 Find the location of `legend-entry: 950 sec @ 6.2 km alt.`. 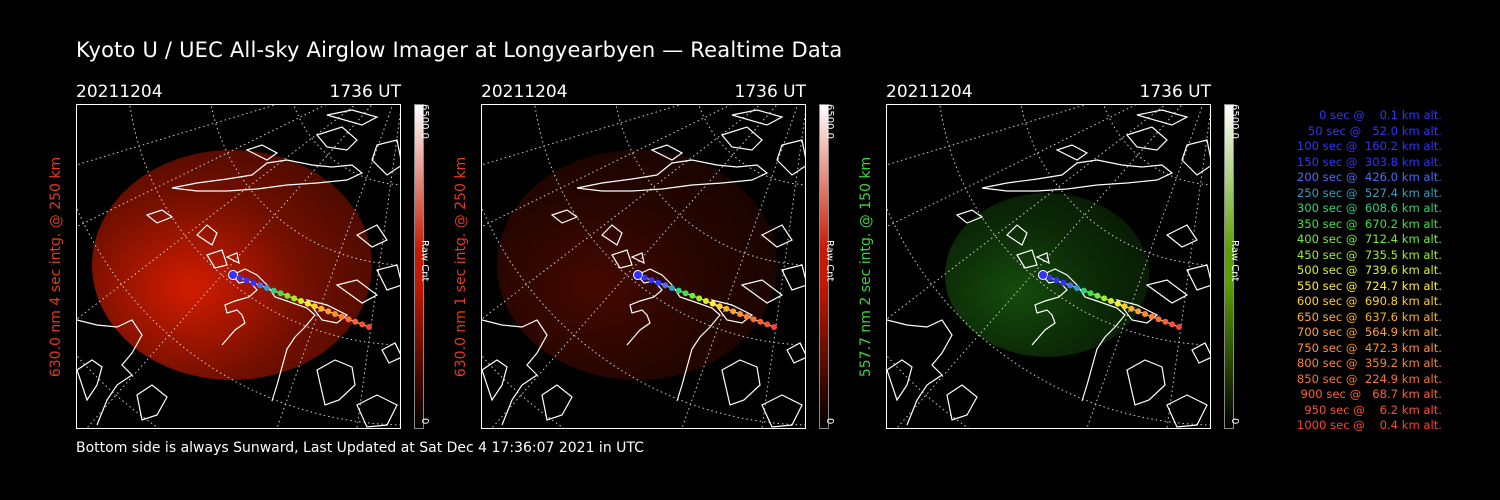

legend-entry: 950 sec @ 6.2 km alt. is located at coordinates (1371, 409).